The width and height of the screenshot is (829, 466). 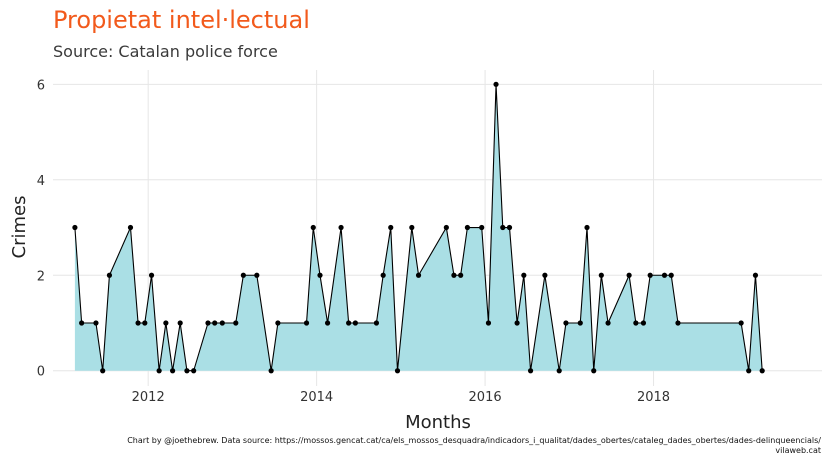 What do you see at coordinates (401, 397) in the screenshot?
I see `x-axis-tick-labels: 2012 2014 2016 2018` at bounding box center [401, 397].